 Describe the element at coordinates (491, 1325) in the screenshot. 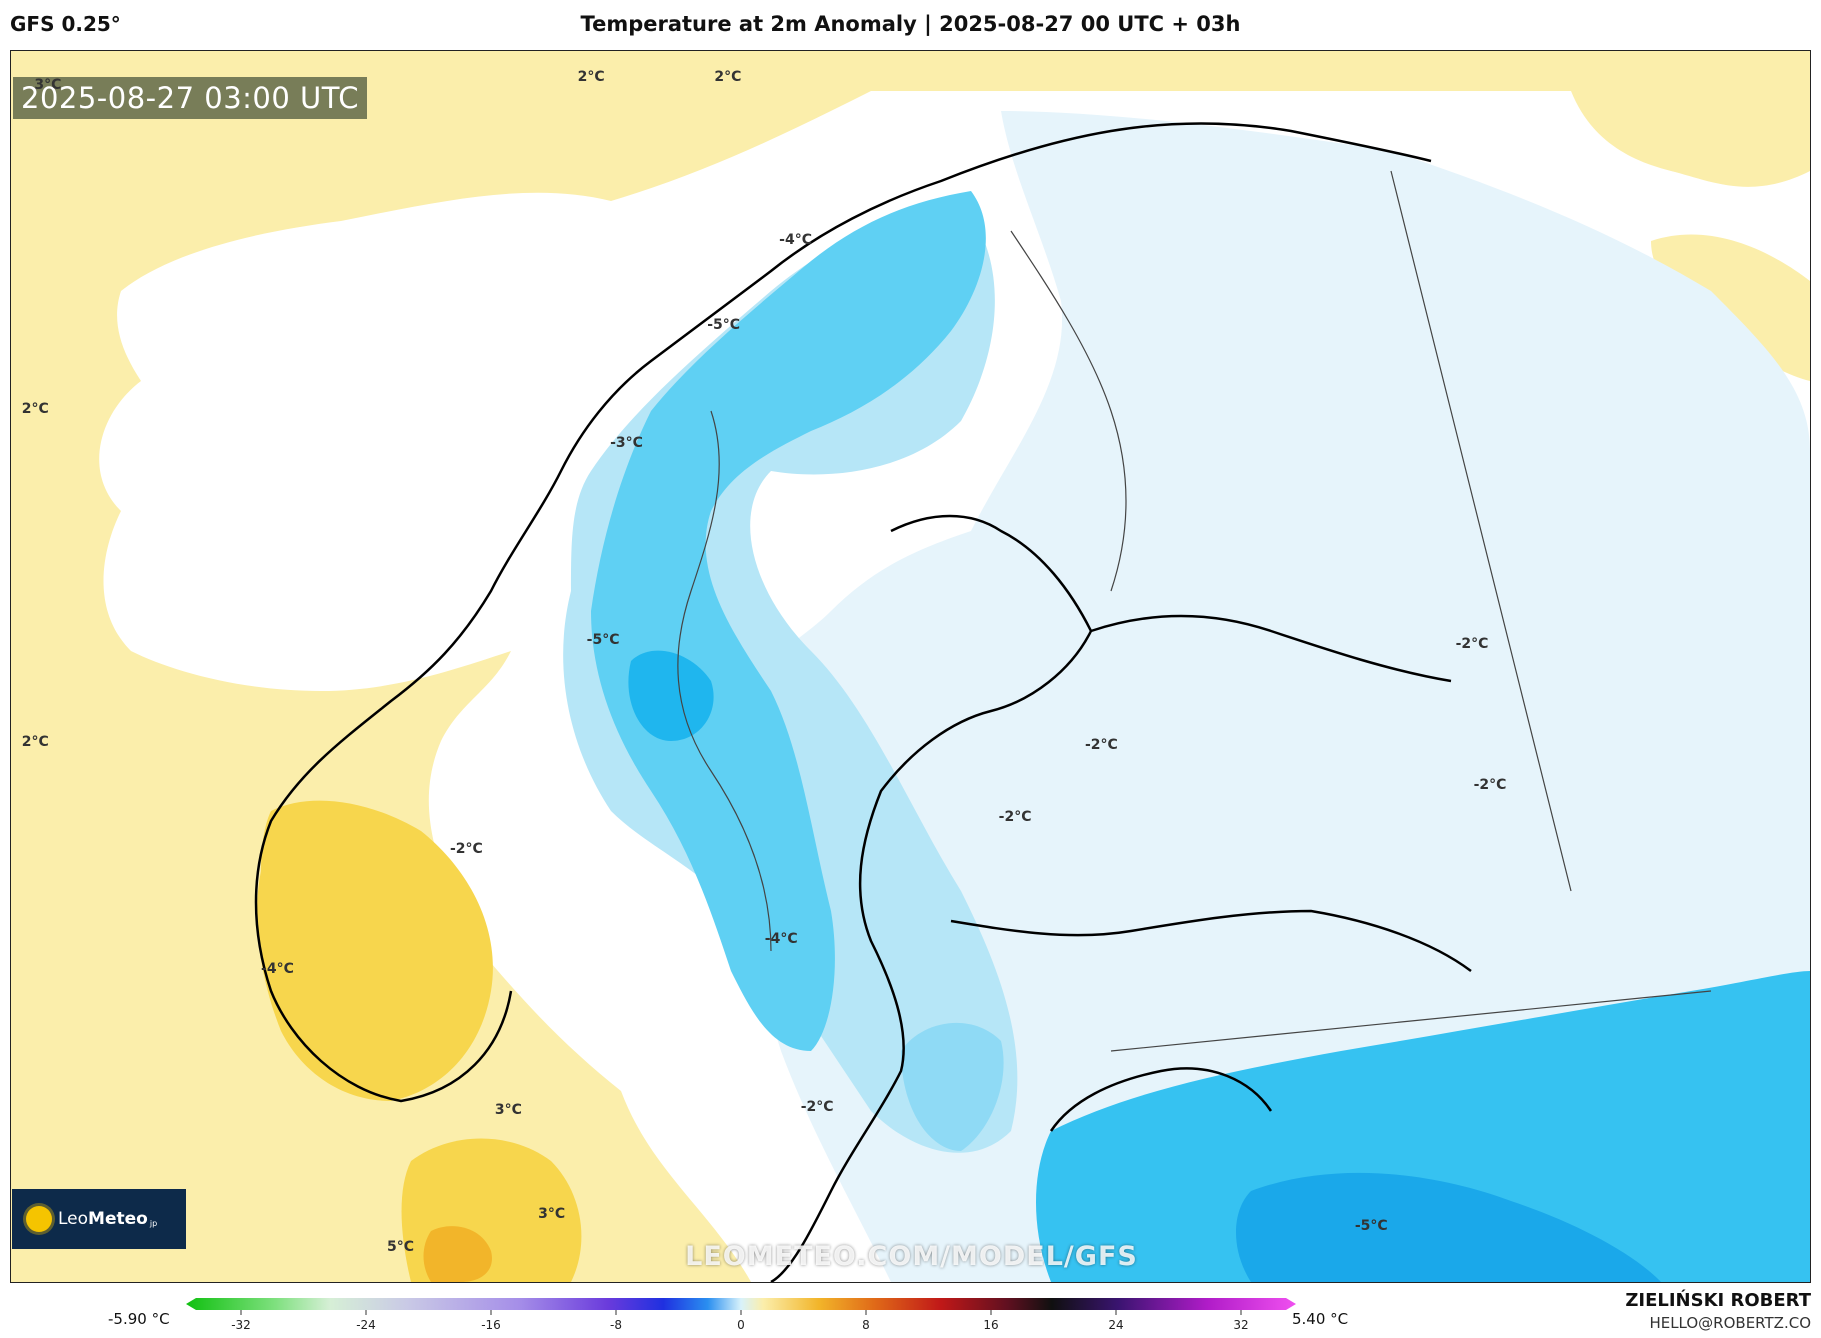

I see `colorbar-tick-label: -16` at that location.